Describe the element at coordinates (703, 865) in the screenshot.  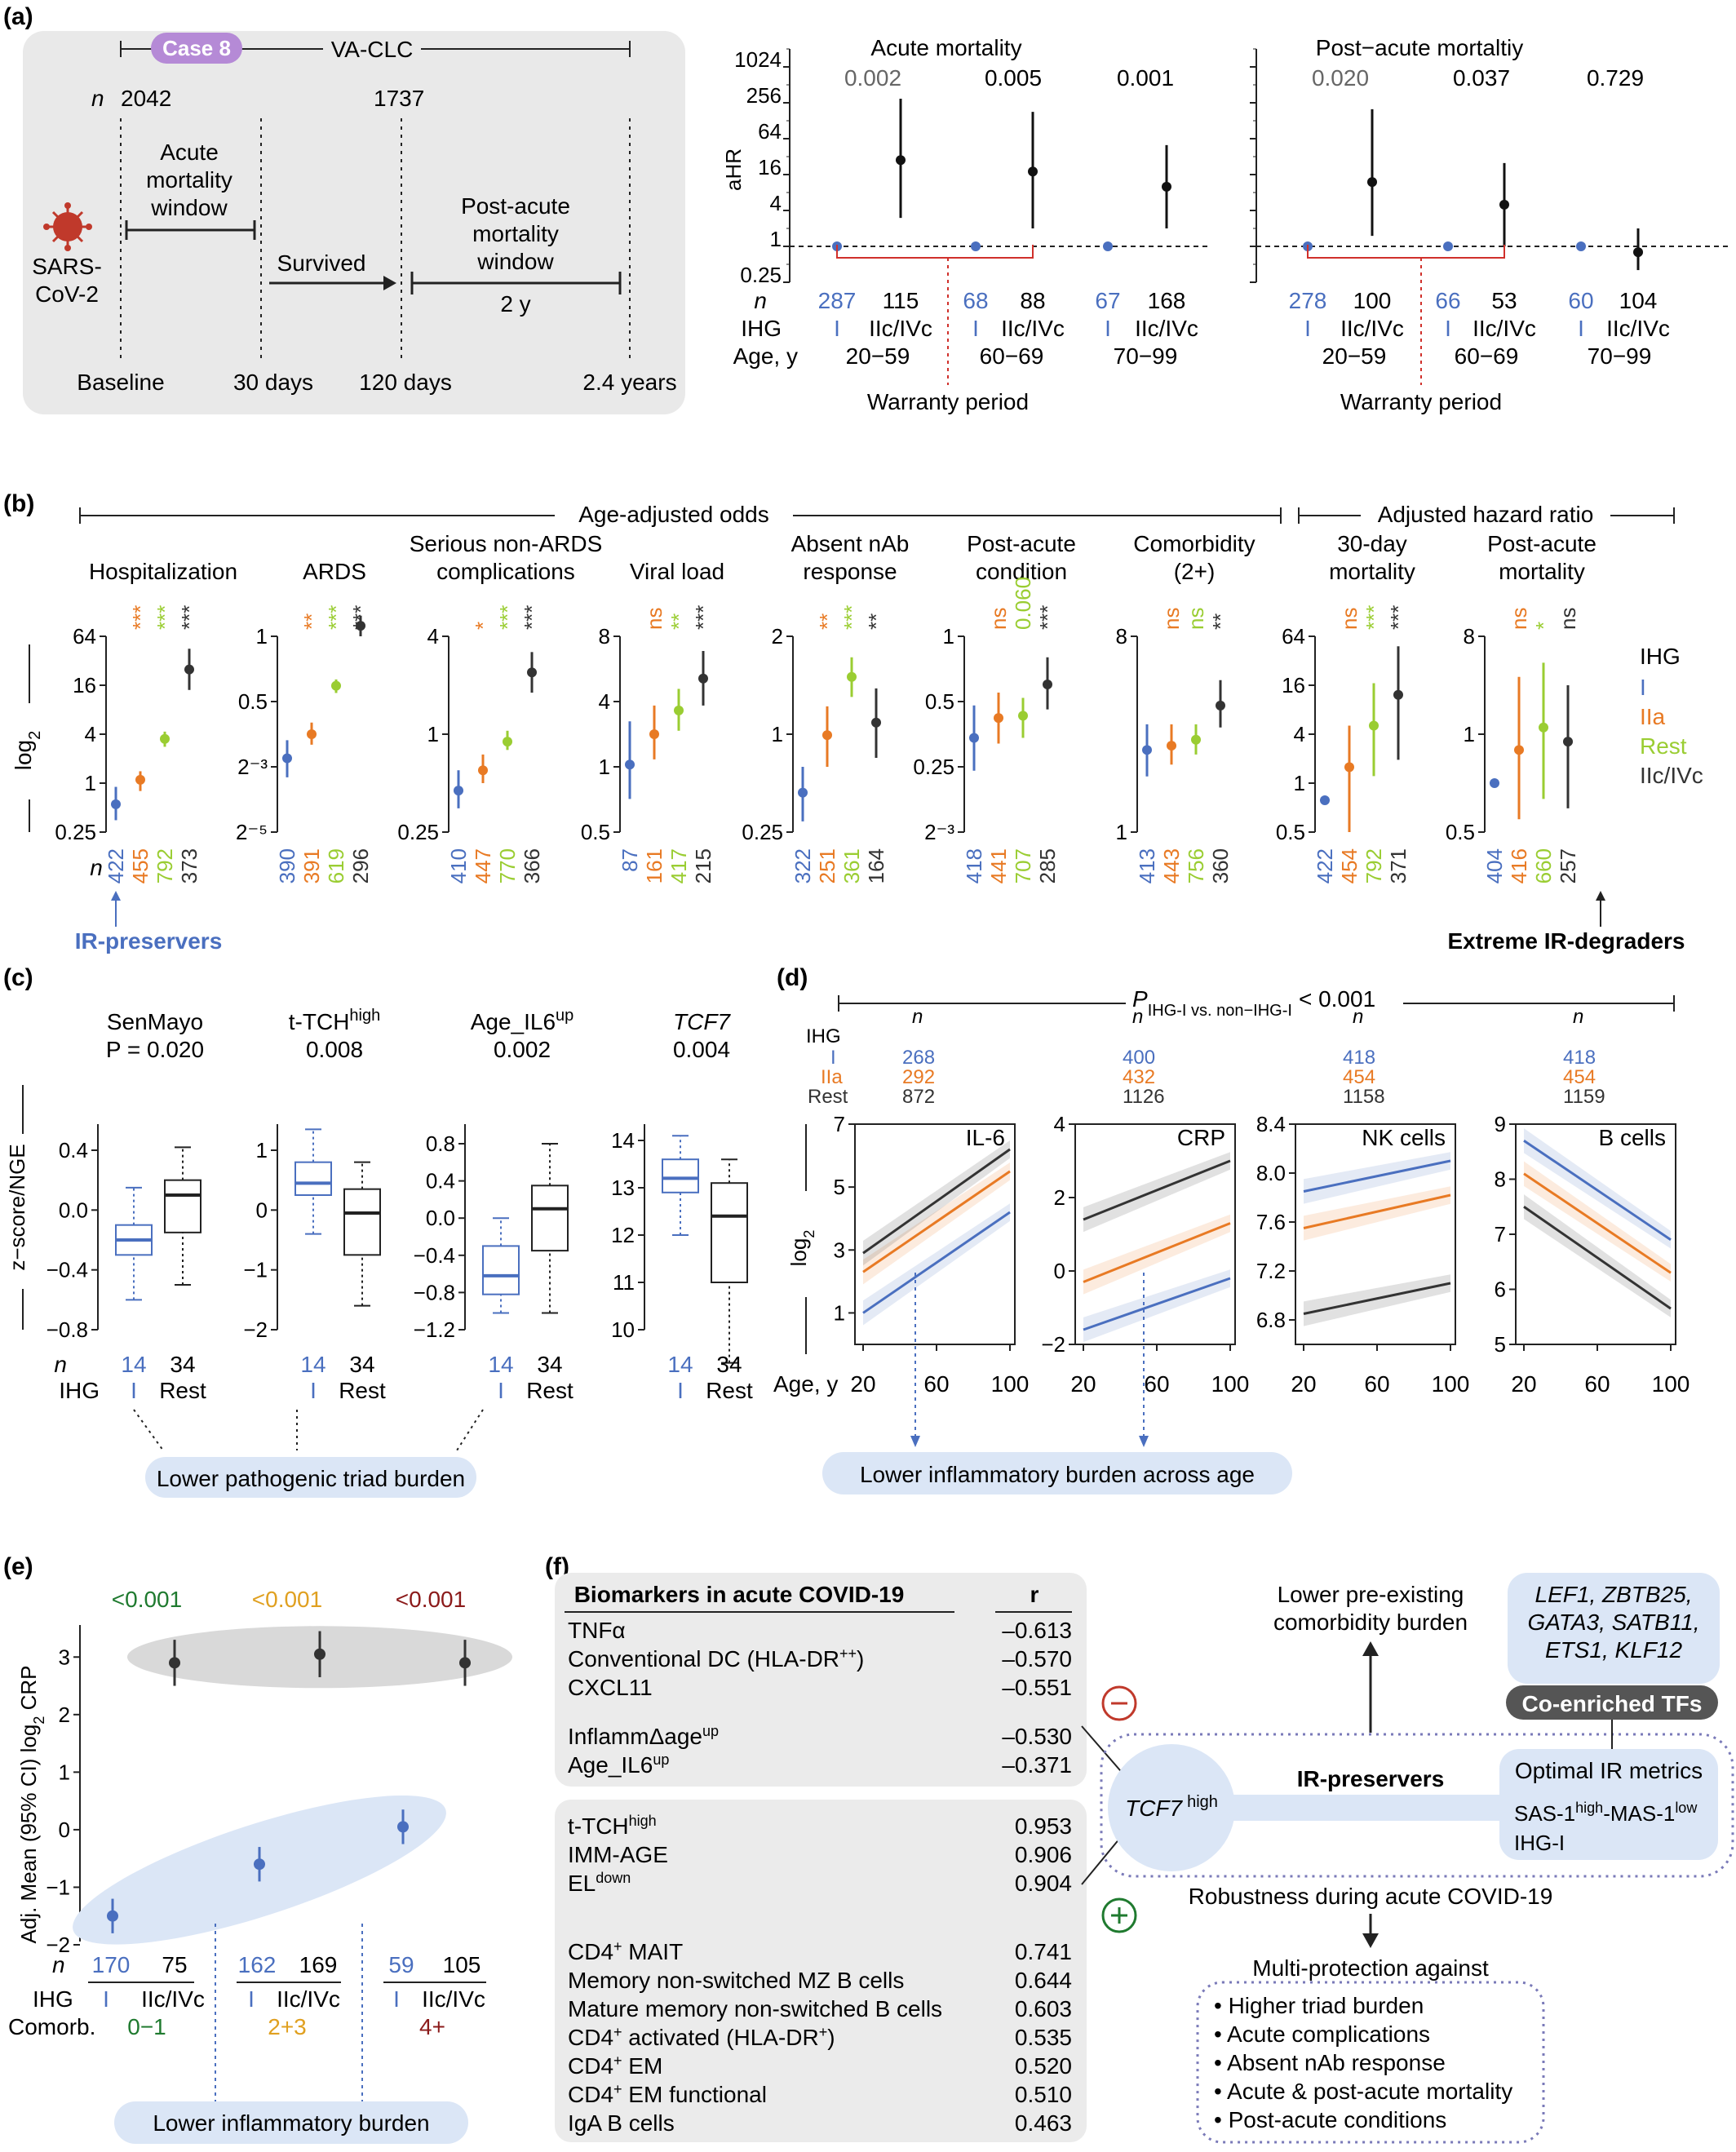
I see `b-n: 215` at that location.